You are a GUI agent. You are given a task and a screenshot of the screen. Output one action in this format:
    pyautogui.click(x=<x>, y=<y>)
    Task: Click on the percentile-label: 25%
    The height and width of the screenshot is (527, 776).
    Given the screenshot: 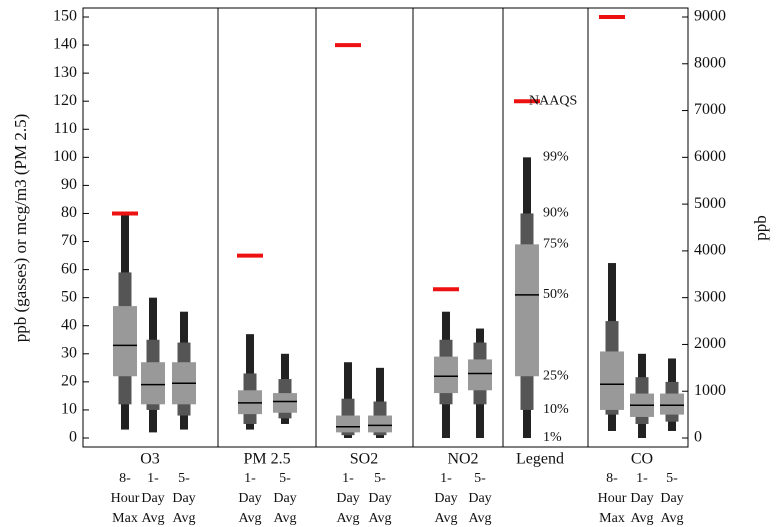 What is the action you would take?
    pyautogui.click(x=556, y=375)
    